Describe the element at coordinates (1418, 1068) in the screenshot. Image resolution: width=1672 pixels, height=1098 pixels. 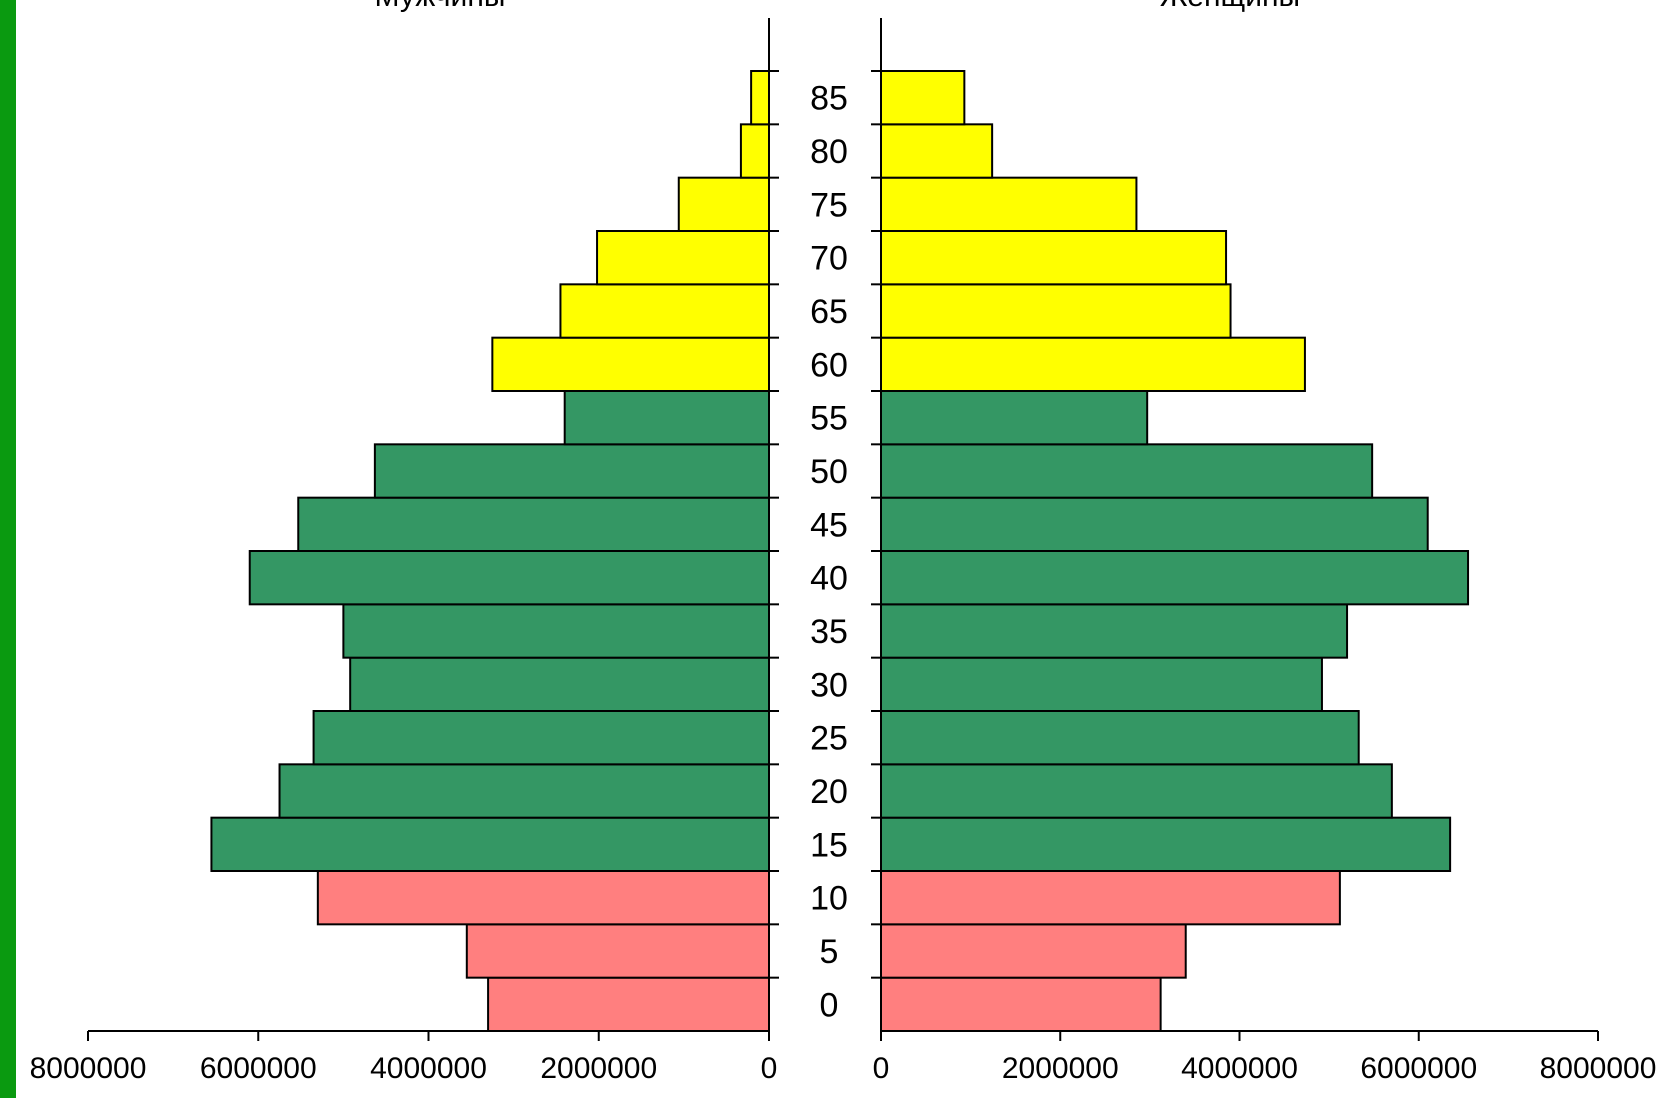
I see `right-tick-label: 6000000` at that location.